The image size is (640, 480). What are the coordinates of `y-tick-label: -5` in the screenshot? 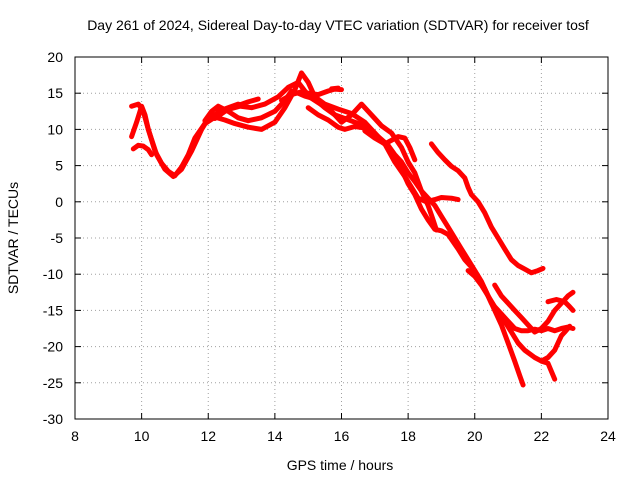 It's located at (57, 238).